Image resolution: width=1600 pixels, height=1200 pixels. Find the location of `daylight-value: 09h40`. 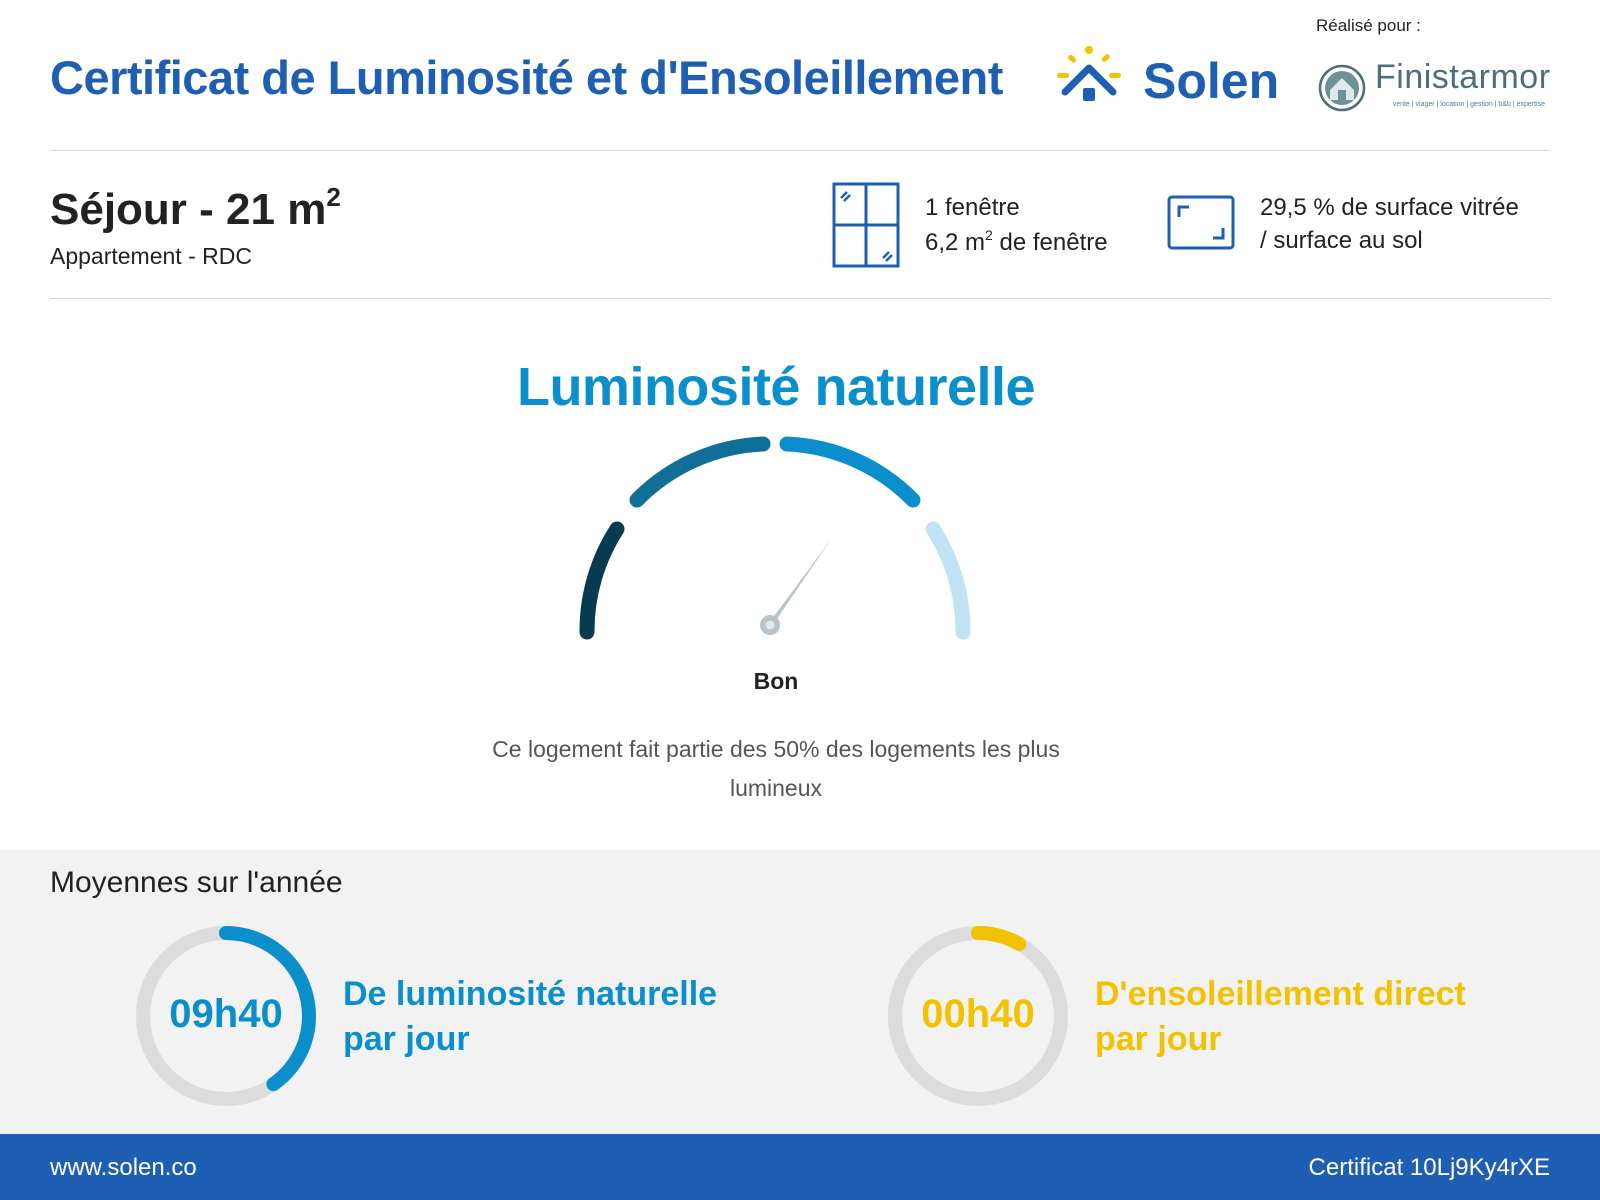

daylight-value: 09h40 is located at coordinates (226, 1014).